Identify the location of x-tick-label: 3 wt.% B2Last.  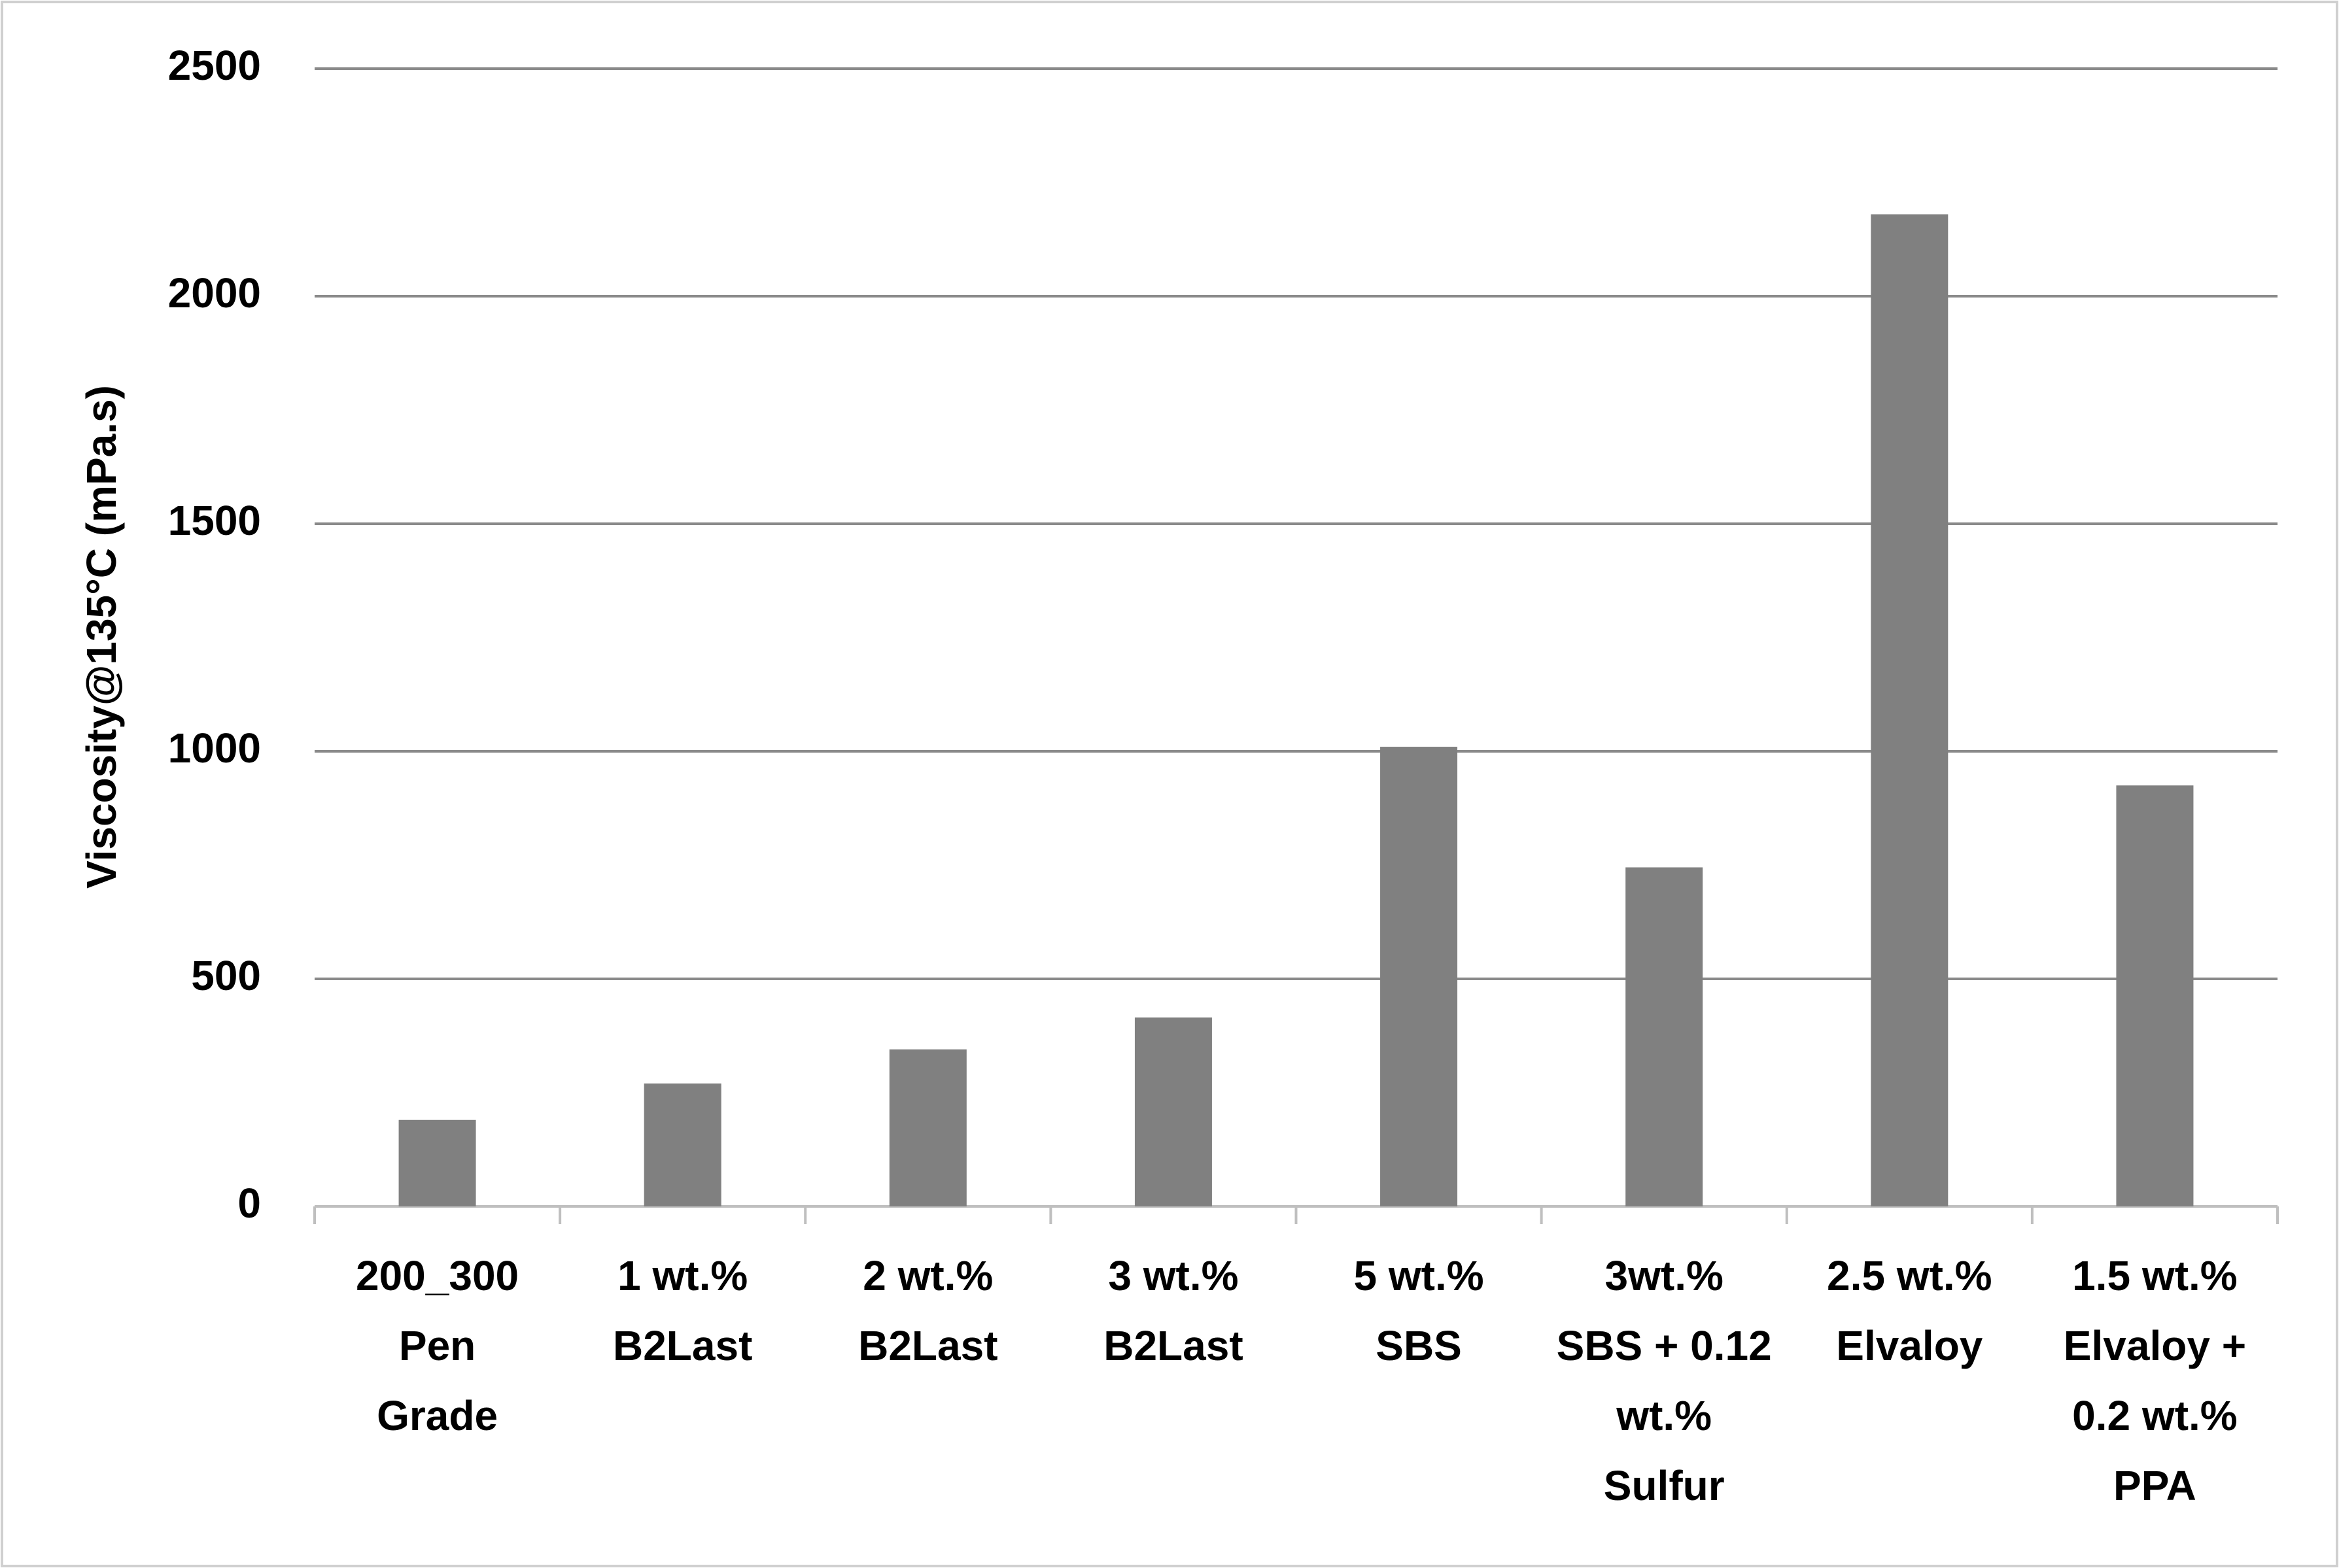
(1173, 1310).